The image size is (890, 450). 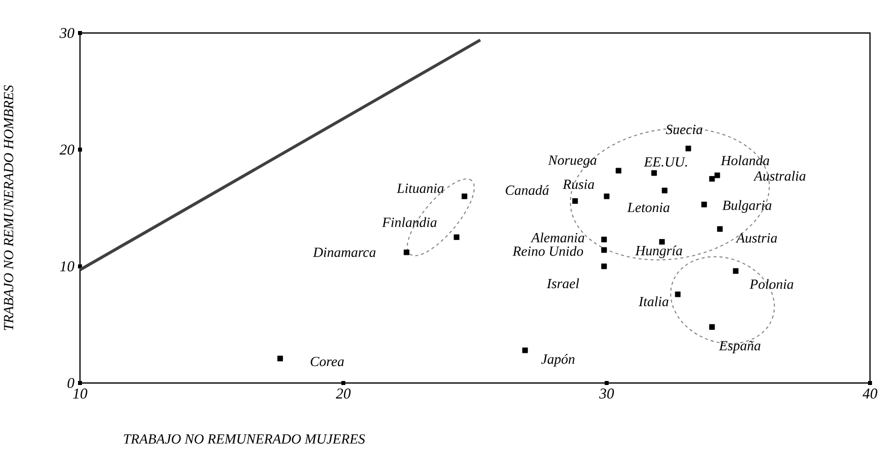 I want to click on annotation: Japón, so click(x=557, y=360).